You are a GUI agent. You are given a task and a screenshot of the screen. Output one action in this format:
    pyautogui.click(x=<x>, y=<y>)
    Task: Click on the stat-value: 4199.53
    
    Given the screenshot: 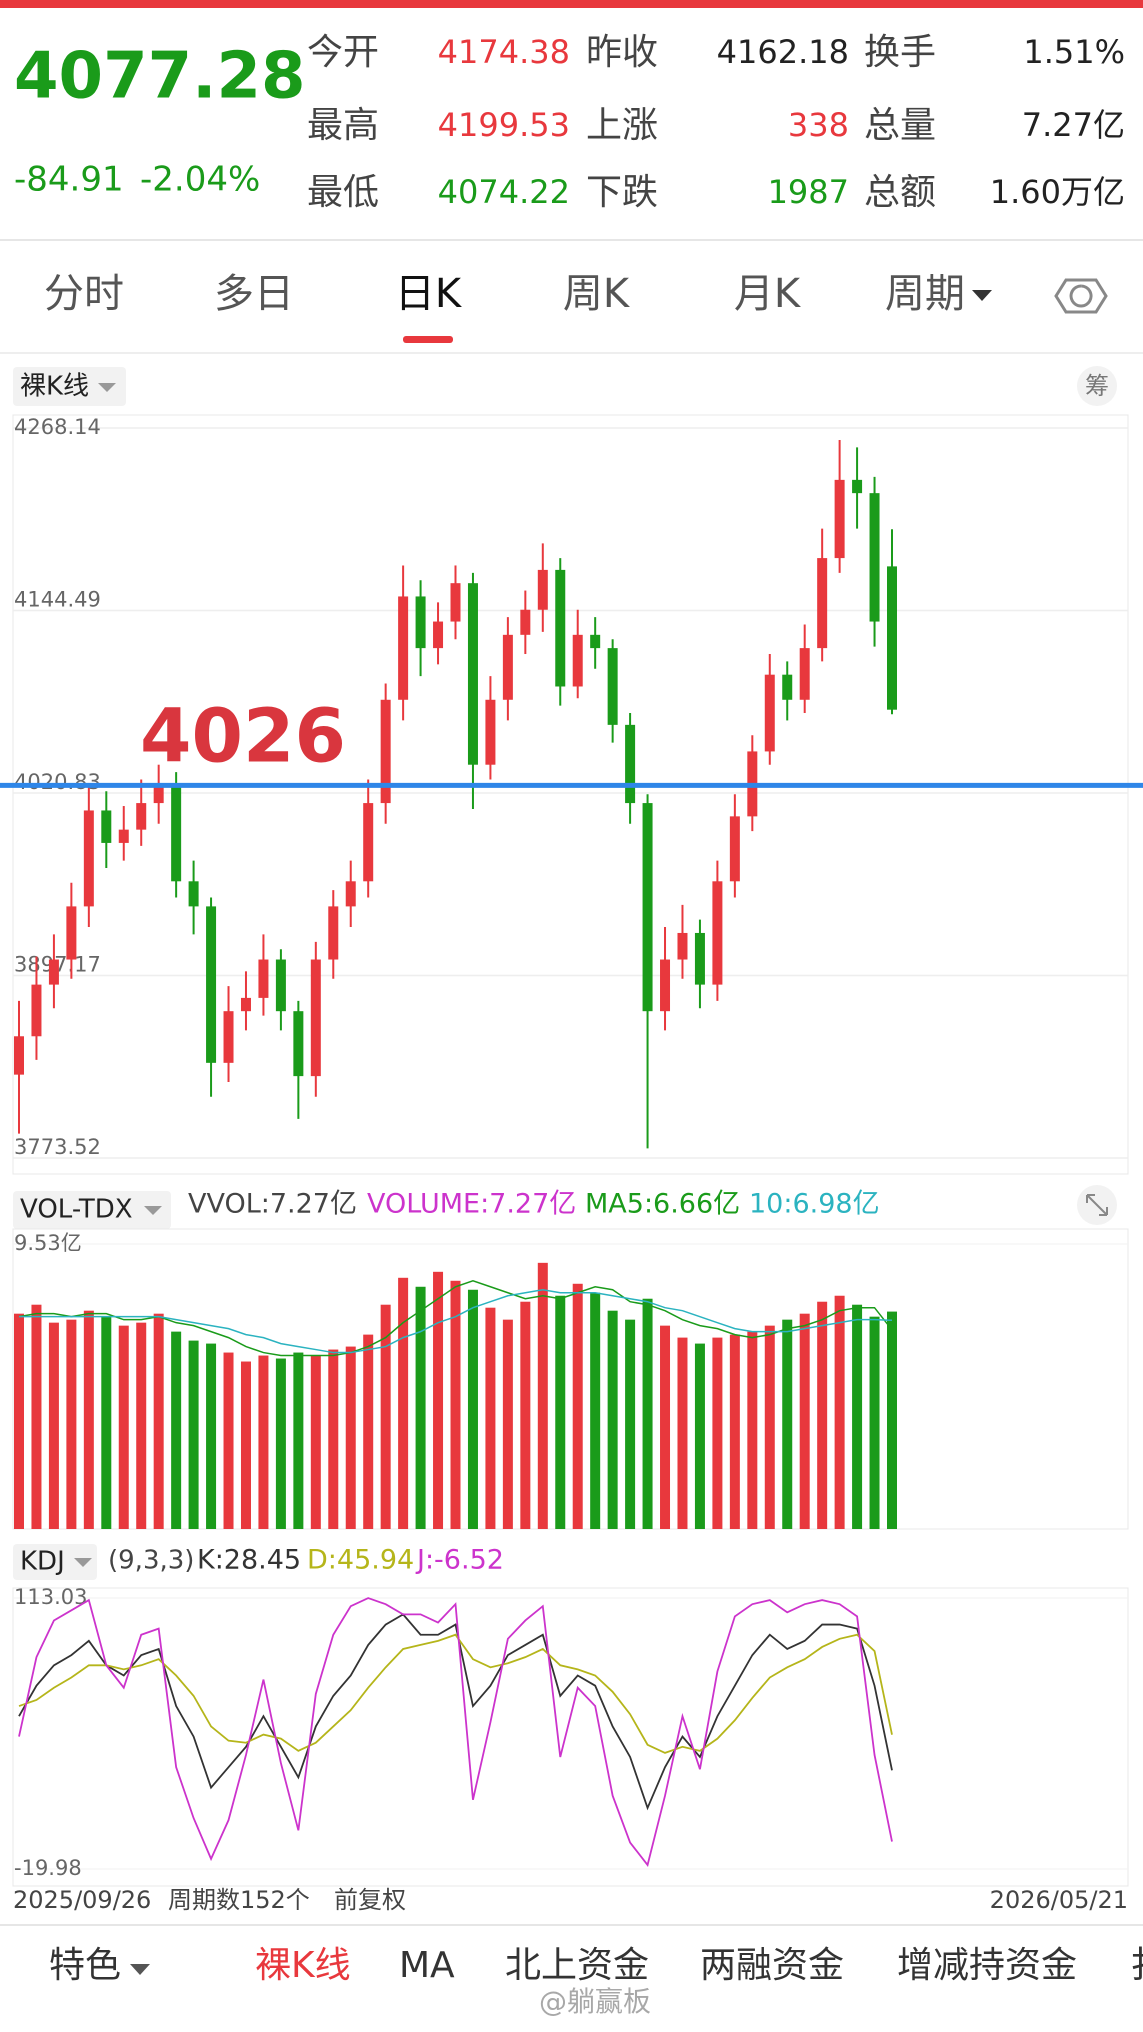 What is the action you would take?
    pyautogui.click(x=504, y=125)
    